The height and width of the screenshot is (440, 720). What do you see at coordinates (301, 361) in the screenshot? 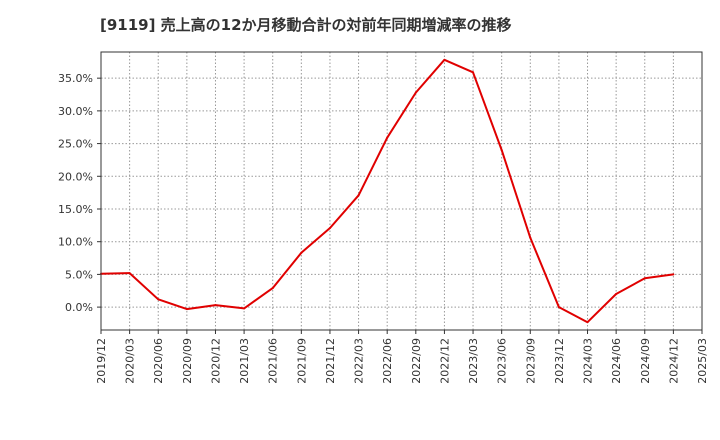
I see `x-tick-label: 2021/09` at bounding box center [301, 361].